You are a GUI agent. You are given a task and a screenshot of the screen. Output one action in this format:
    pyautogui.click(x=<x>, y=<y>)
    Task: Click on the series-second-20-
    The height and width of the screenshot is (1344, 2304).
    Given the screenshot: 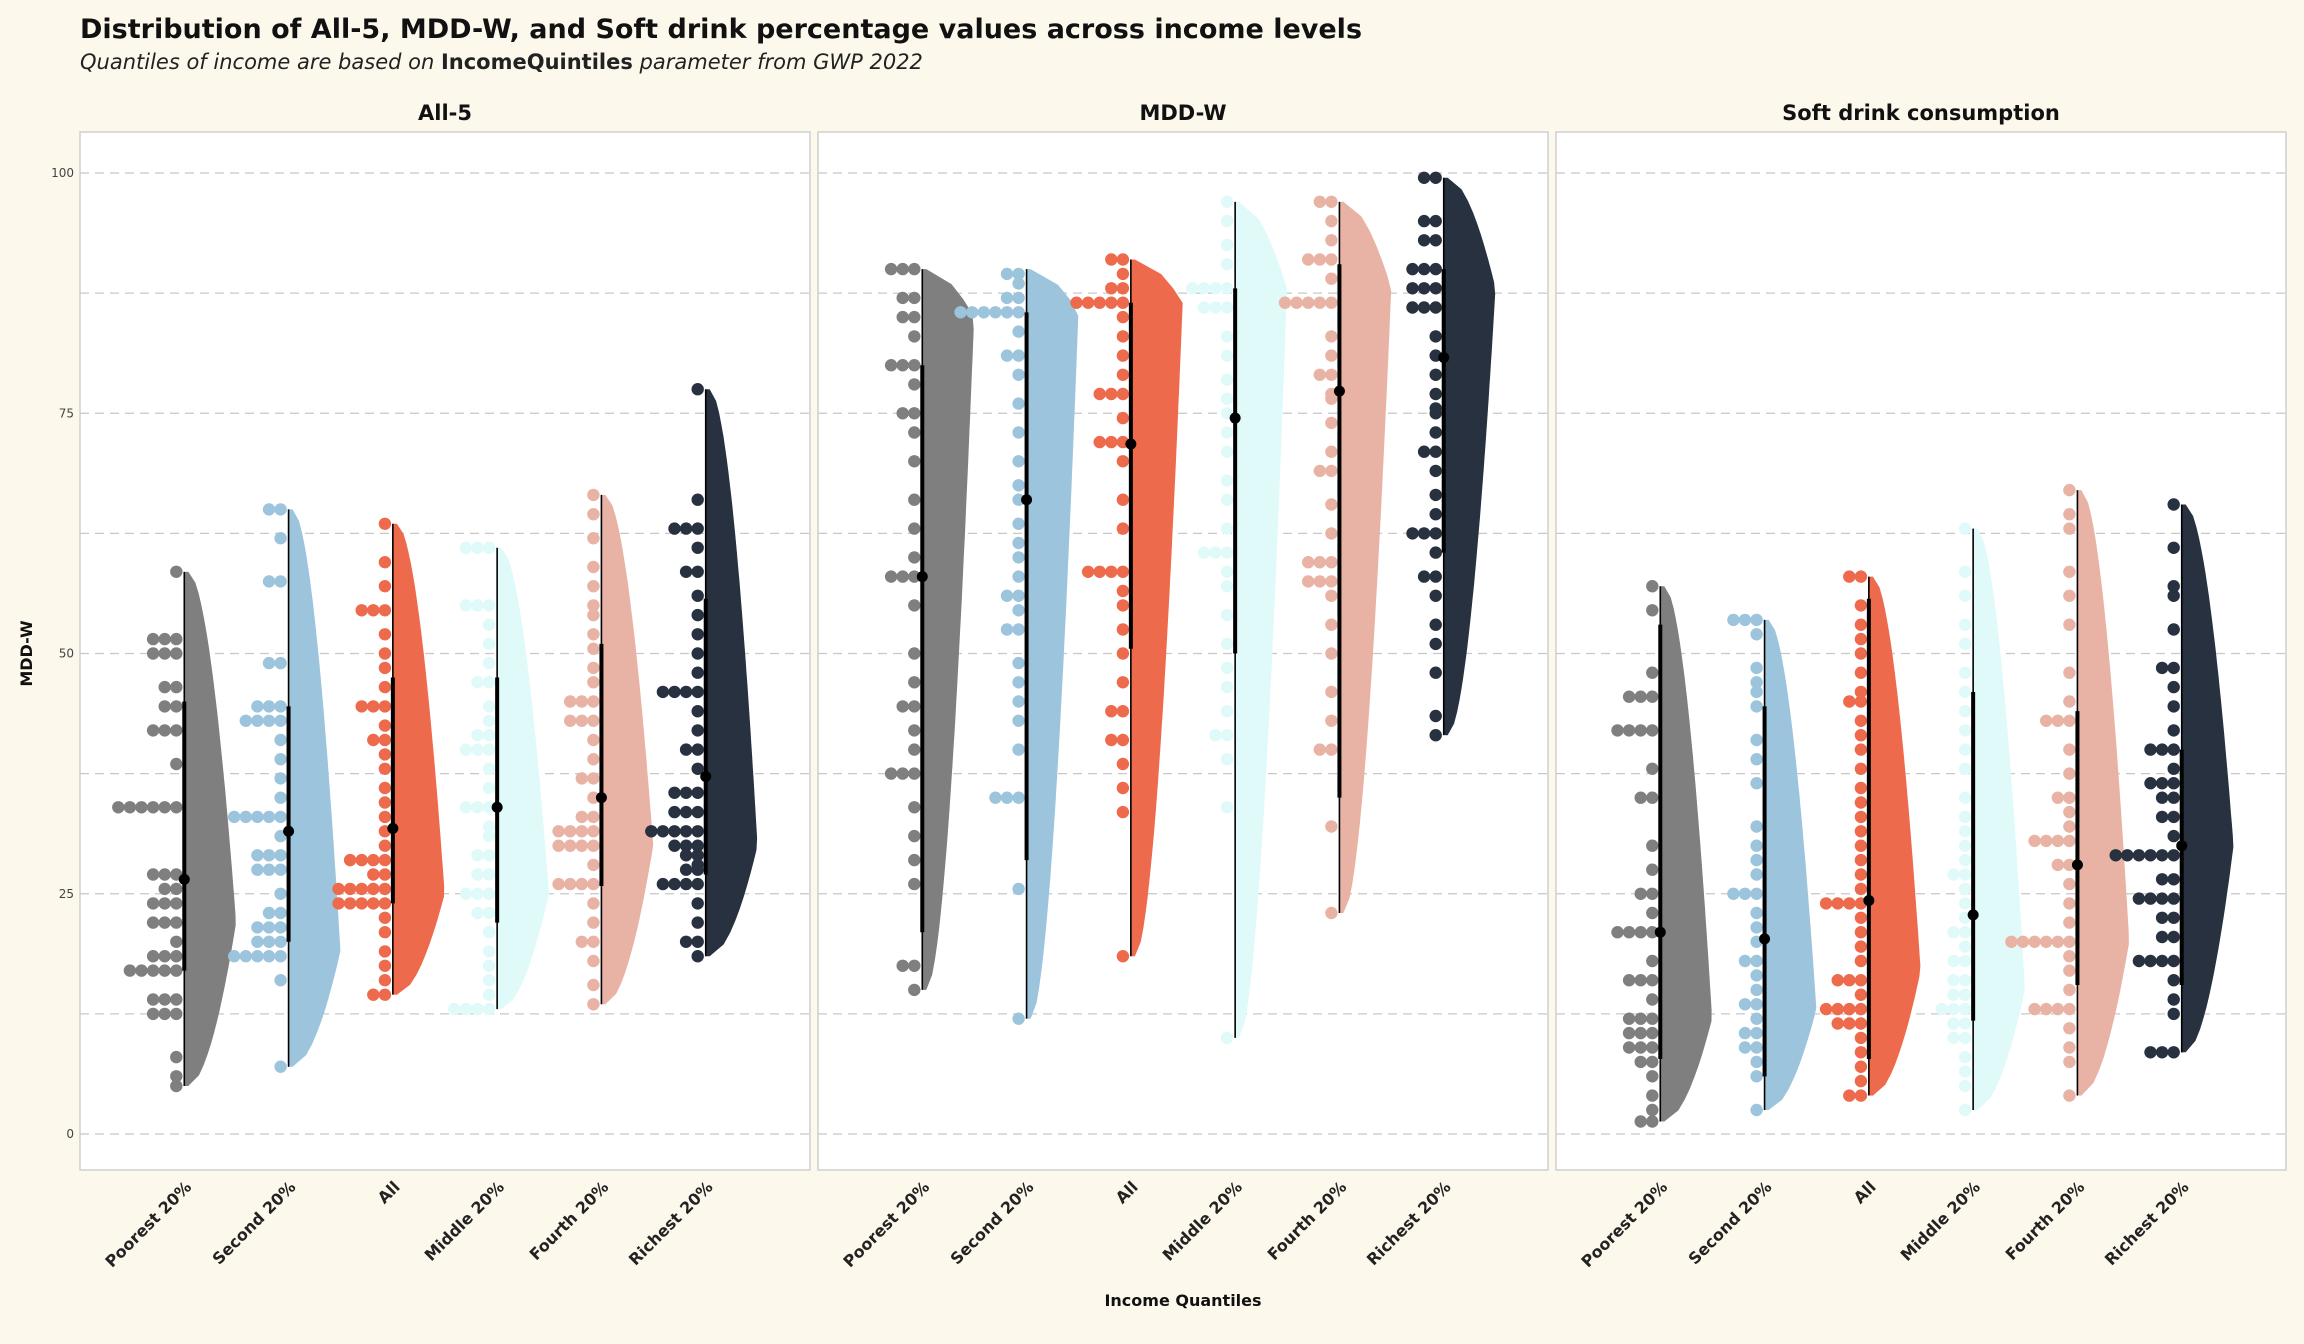 What is the action you would take?
    pyautogui.click(x=1772, y=865)
    